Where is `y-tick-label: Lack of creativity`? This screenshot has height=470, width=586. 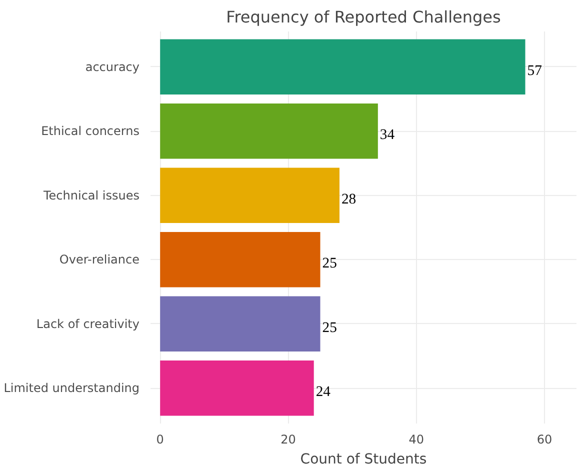 y-tick-label: Lack of creativity is located at coordinates (88, 323).